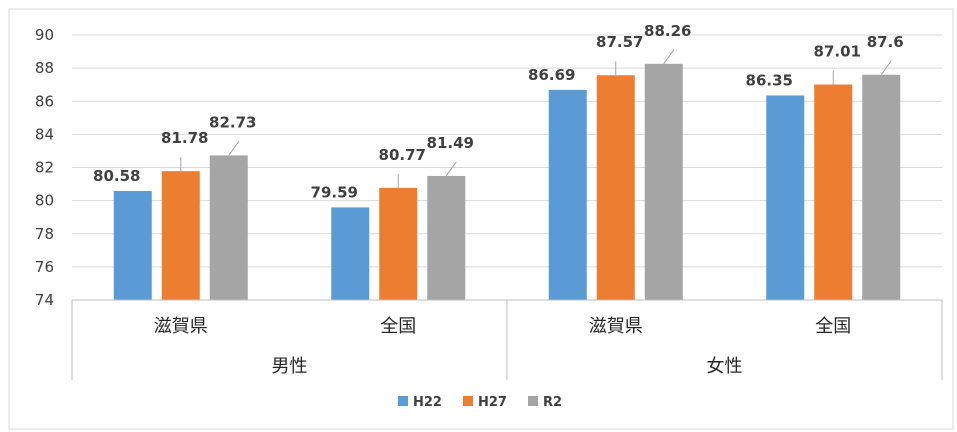 This screenshot has height=432, width=957. Describe the element at coordinates (468, 401) in the screenshot. I see `legend-swatch-h27` at that location.